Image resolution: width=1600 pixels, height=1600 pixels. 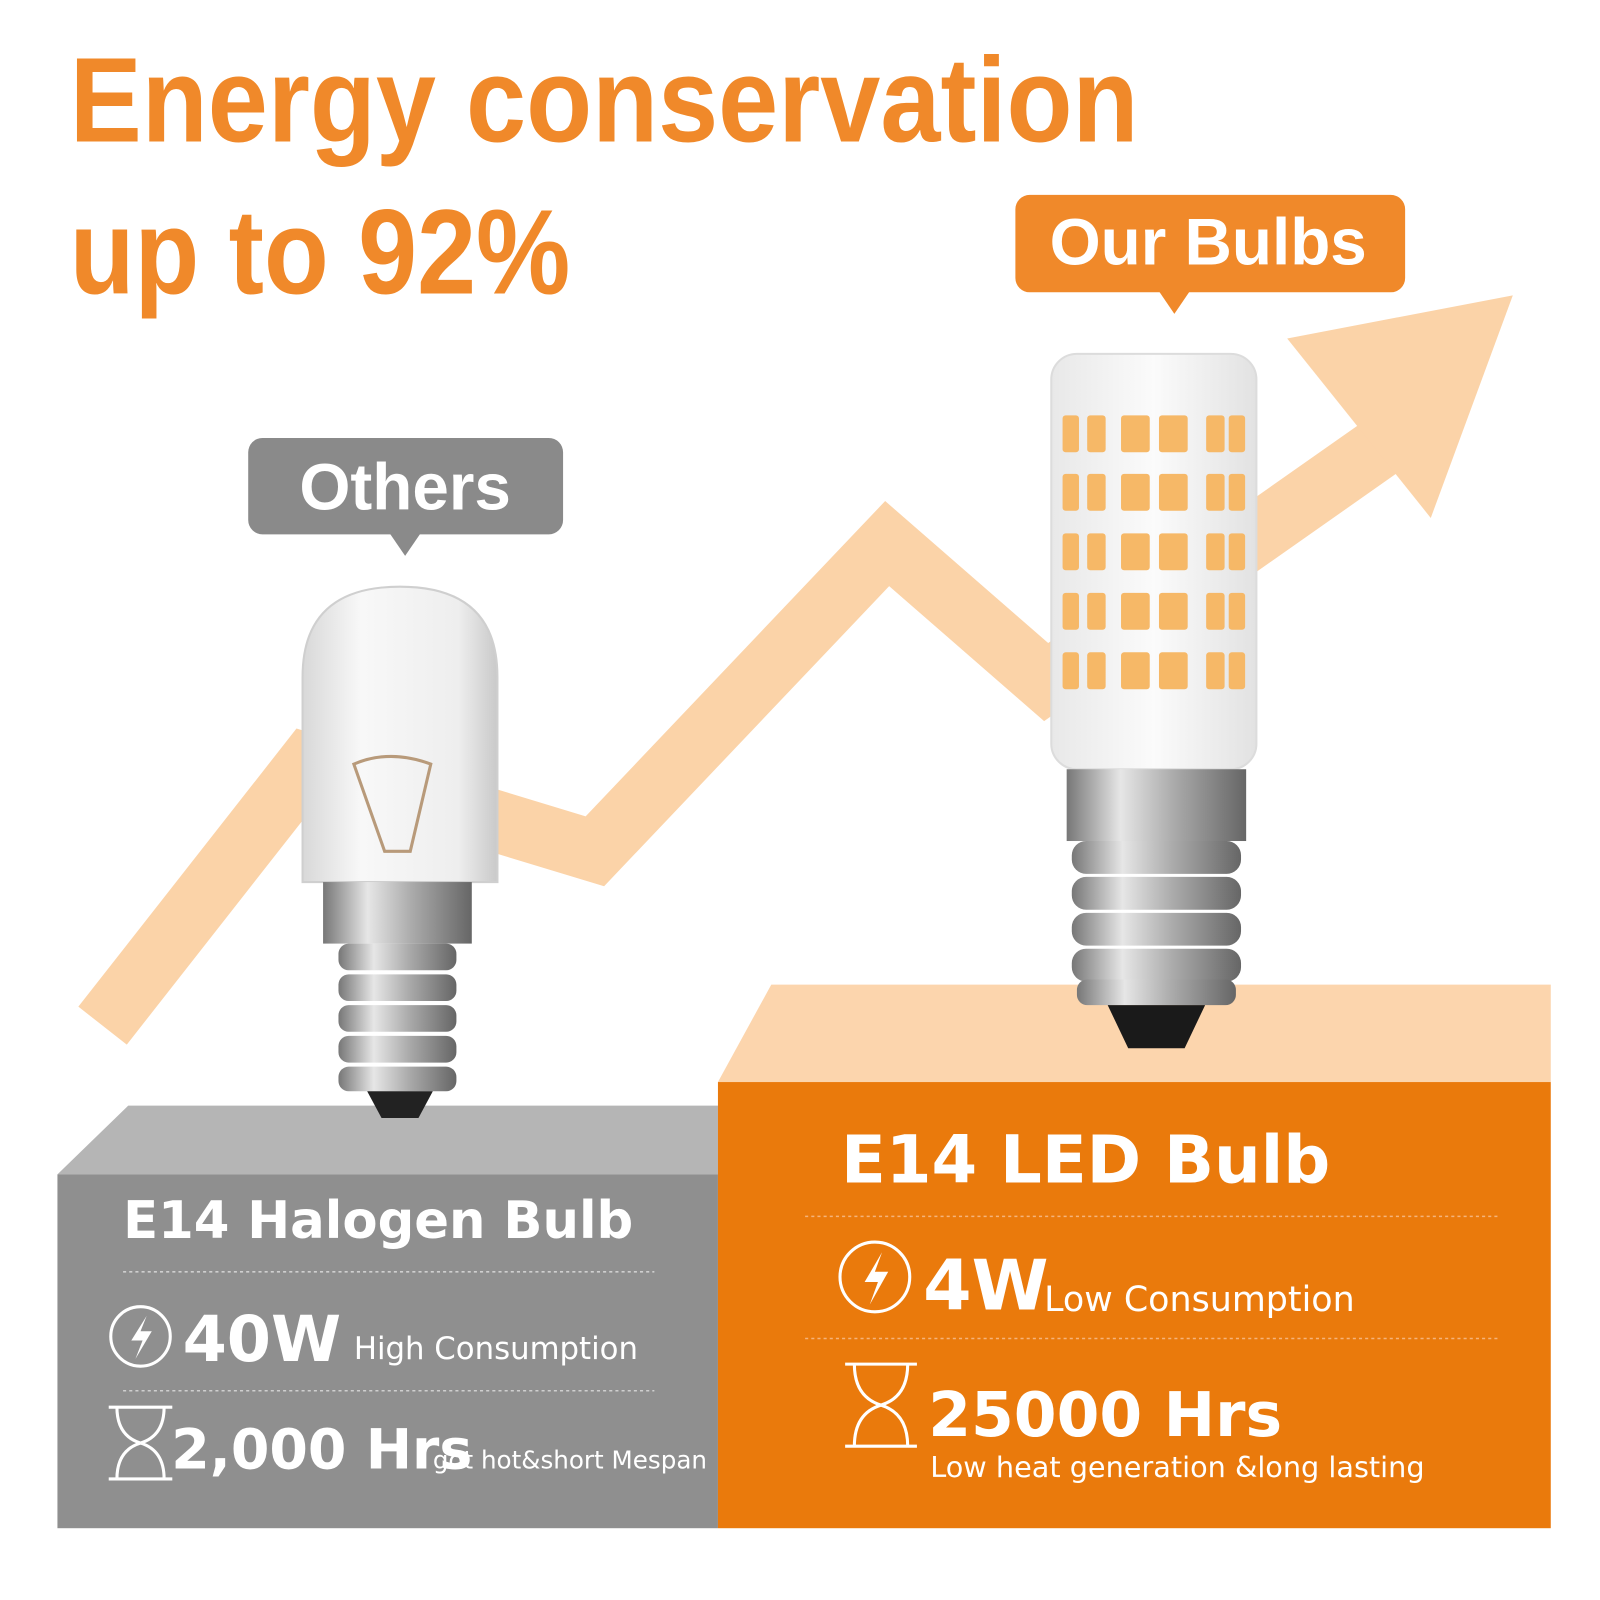 What do you see at coordinates (604, 100) in the screenshot?
I see `headline: Energy conservation` at bounding box center [604, 100].